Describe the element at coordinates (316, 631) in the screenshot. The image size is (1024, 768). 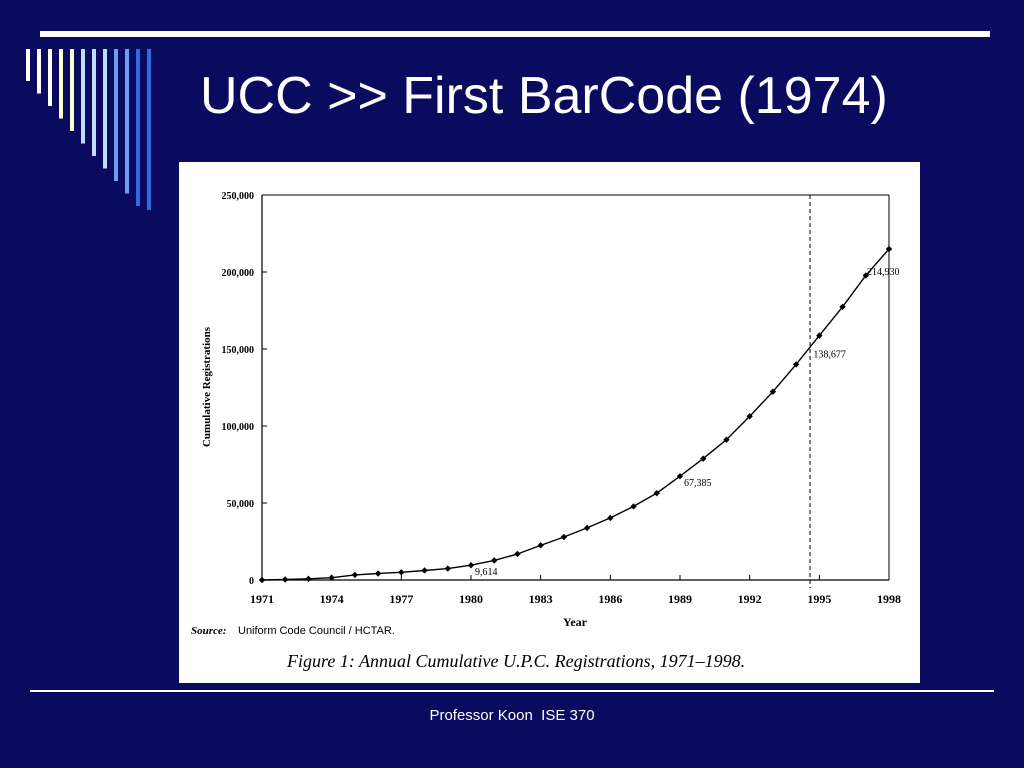
I see `source-text: Uniform Code Council / HCTAR.` at that location.